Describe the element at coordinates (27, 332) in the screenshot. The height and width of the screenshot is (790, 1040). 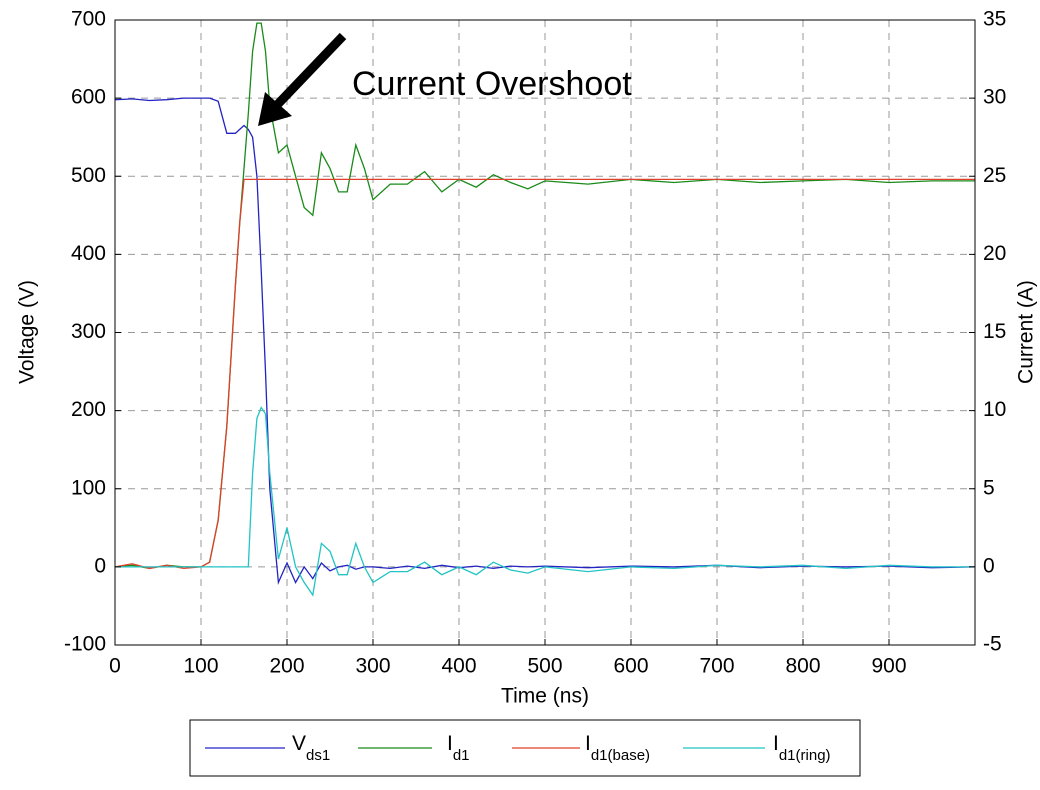
I see `y-axis-label: Voltage (V)` at that location.